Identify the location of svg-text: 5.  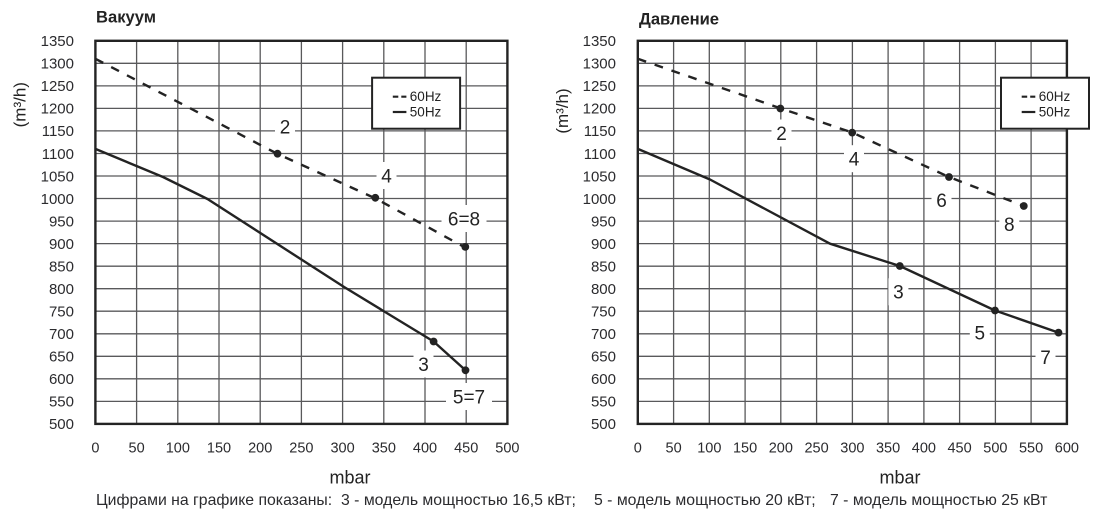
(980, 333).